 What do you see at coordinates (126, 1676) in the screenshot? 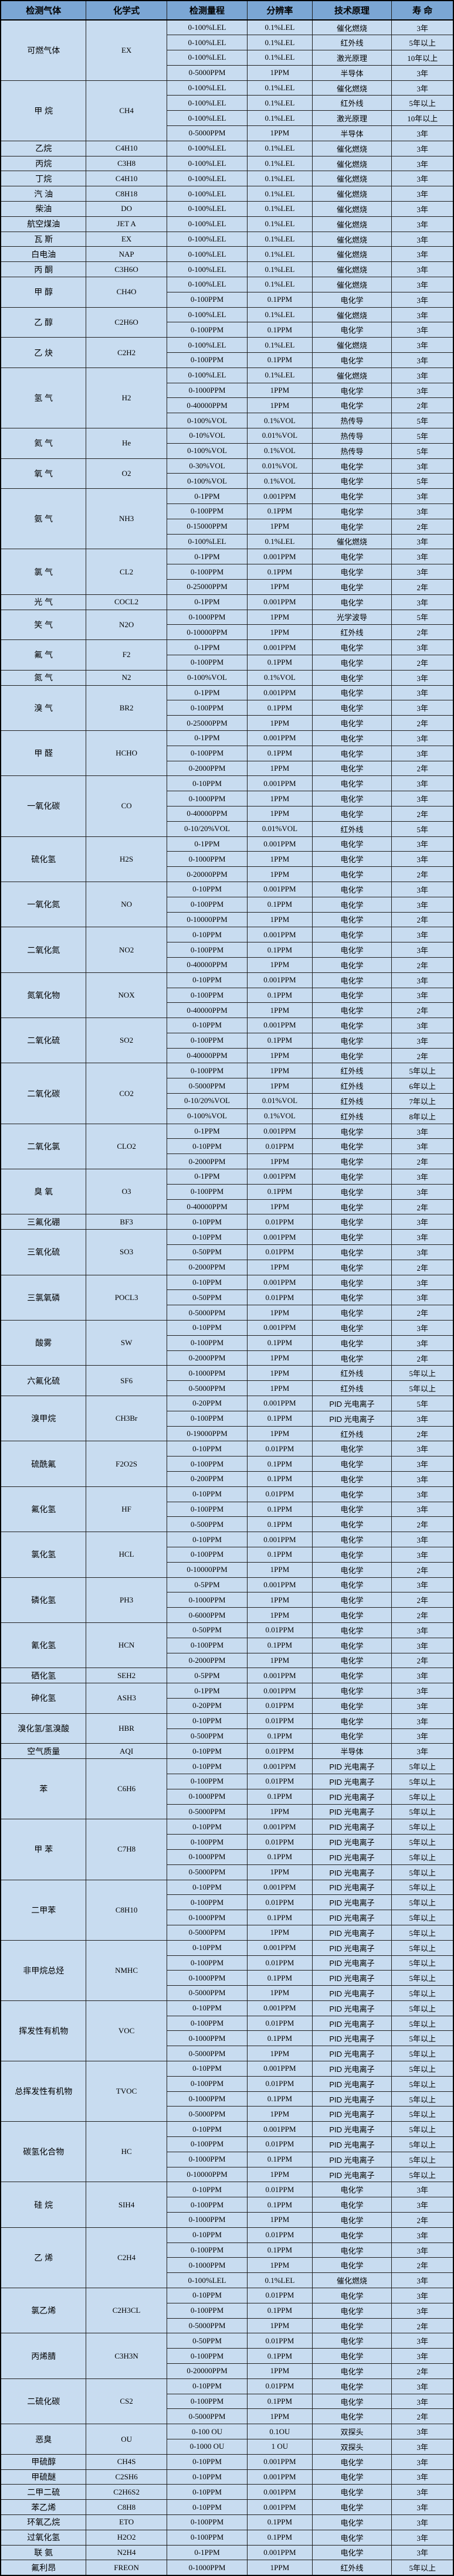
I see `formula-cell: SEH2` at bounding box center [126, 1676].